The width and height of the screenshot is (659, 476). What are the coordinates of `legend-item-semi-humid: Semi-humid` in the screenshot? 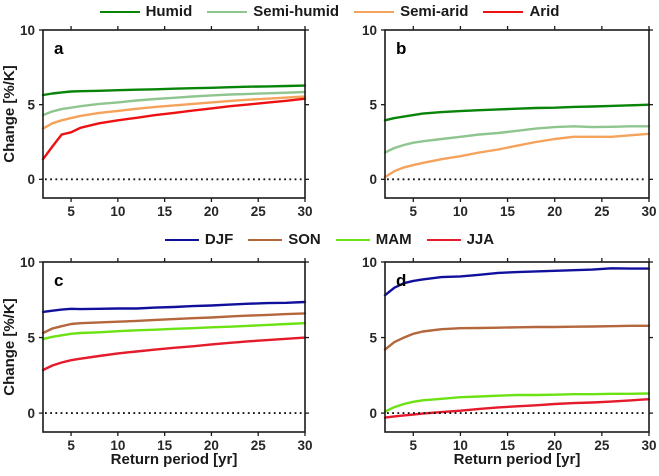 It's located at (273, 12).